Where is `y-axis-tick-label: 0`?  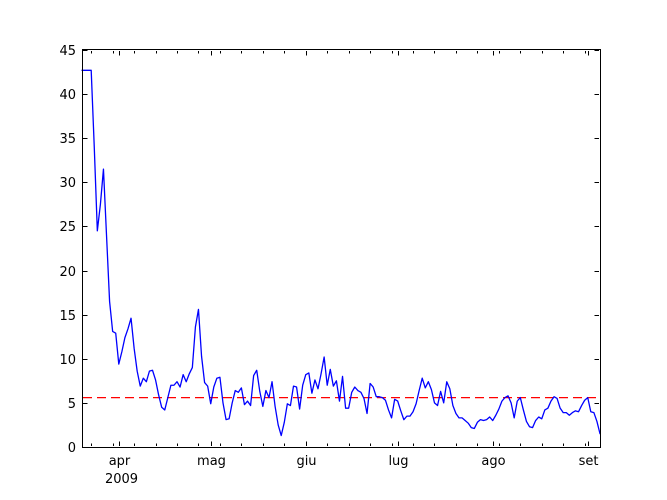 y-axis-tick-label: 0 is located at coordinates (72, 448).